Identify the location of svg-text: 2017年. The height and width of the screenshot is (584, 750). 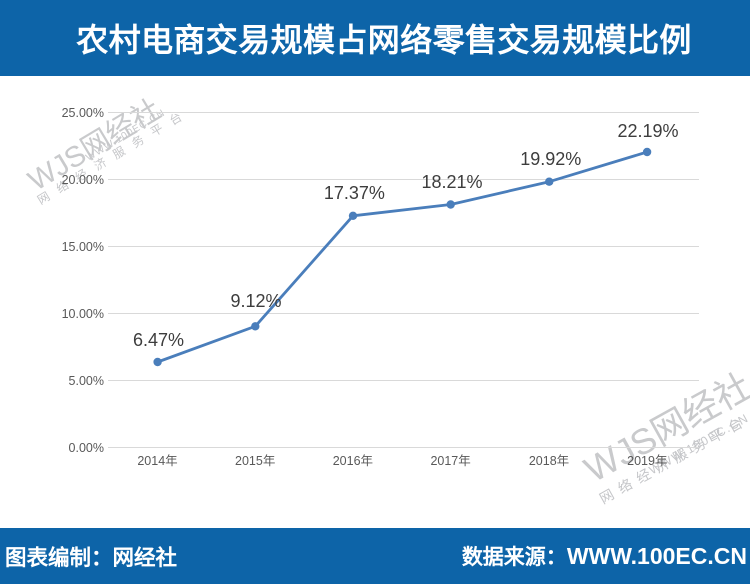
(450, 461).